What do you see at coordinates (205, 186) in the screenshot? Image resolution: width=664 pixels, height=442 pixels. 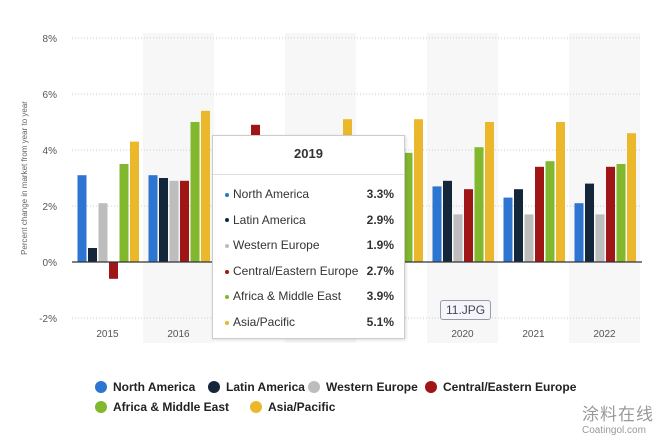 I see `bar-asia-pacific-2016` at bounding box center [205, 186].